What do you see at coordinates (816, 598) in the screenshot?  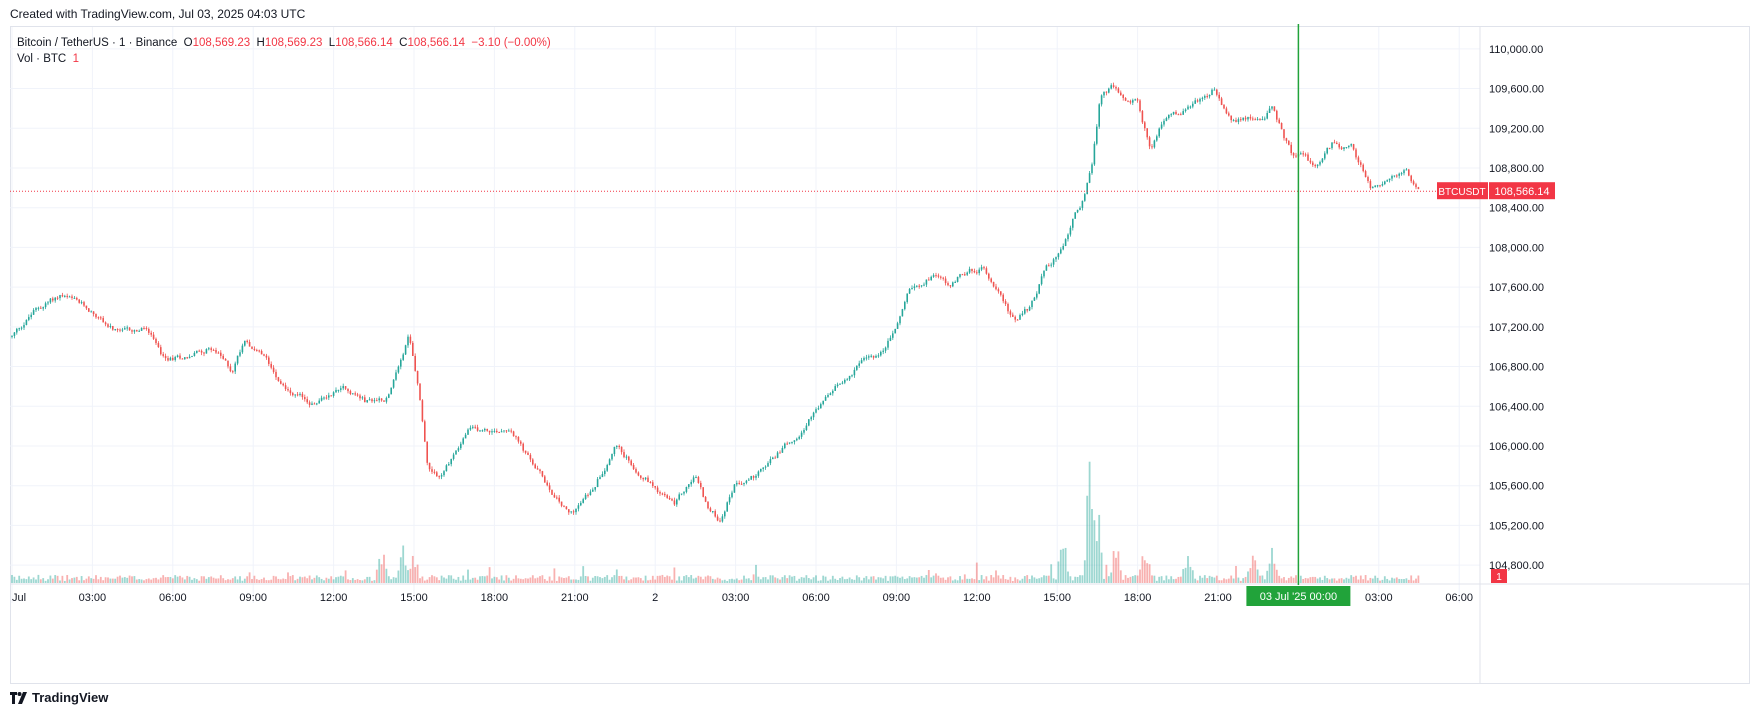 I see `time-tick-label: 06:00` at bounding box center [816, 598].